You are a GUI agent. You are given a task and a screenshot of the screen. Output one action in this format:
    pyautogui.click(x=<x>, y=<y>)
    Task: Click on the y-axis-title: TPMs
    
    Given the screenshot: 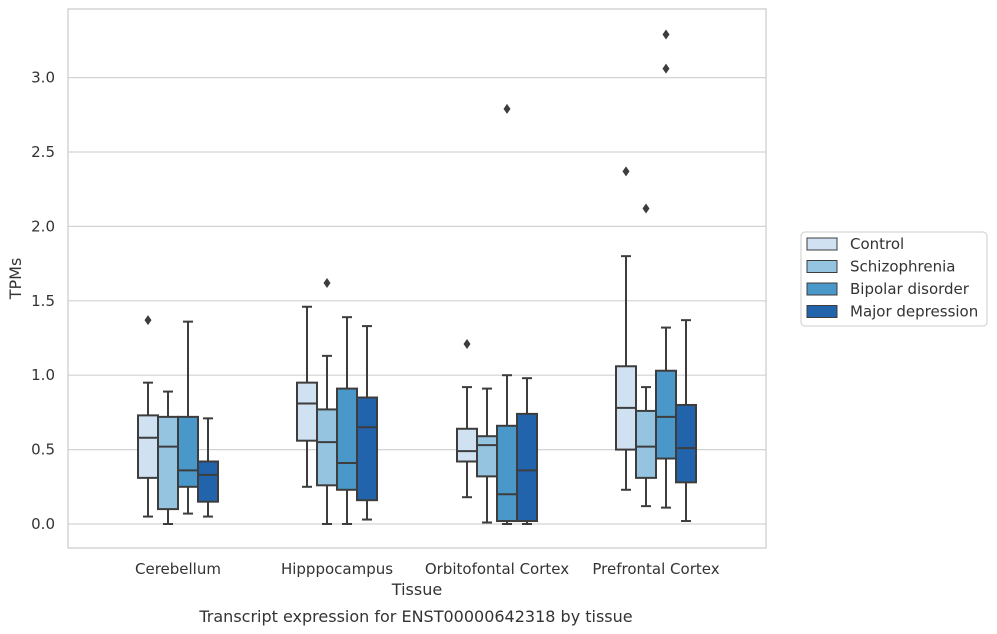 What is the action you would take?
    pyautogui.click(x=15, y=279)
    